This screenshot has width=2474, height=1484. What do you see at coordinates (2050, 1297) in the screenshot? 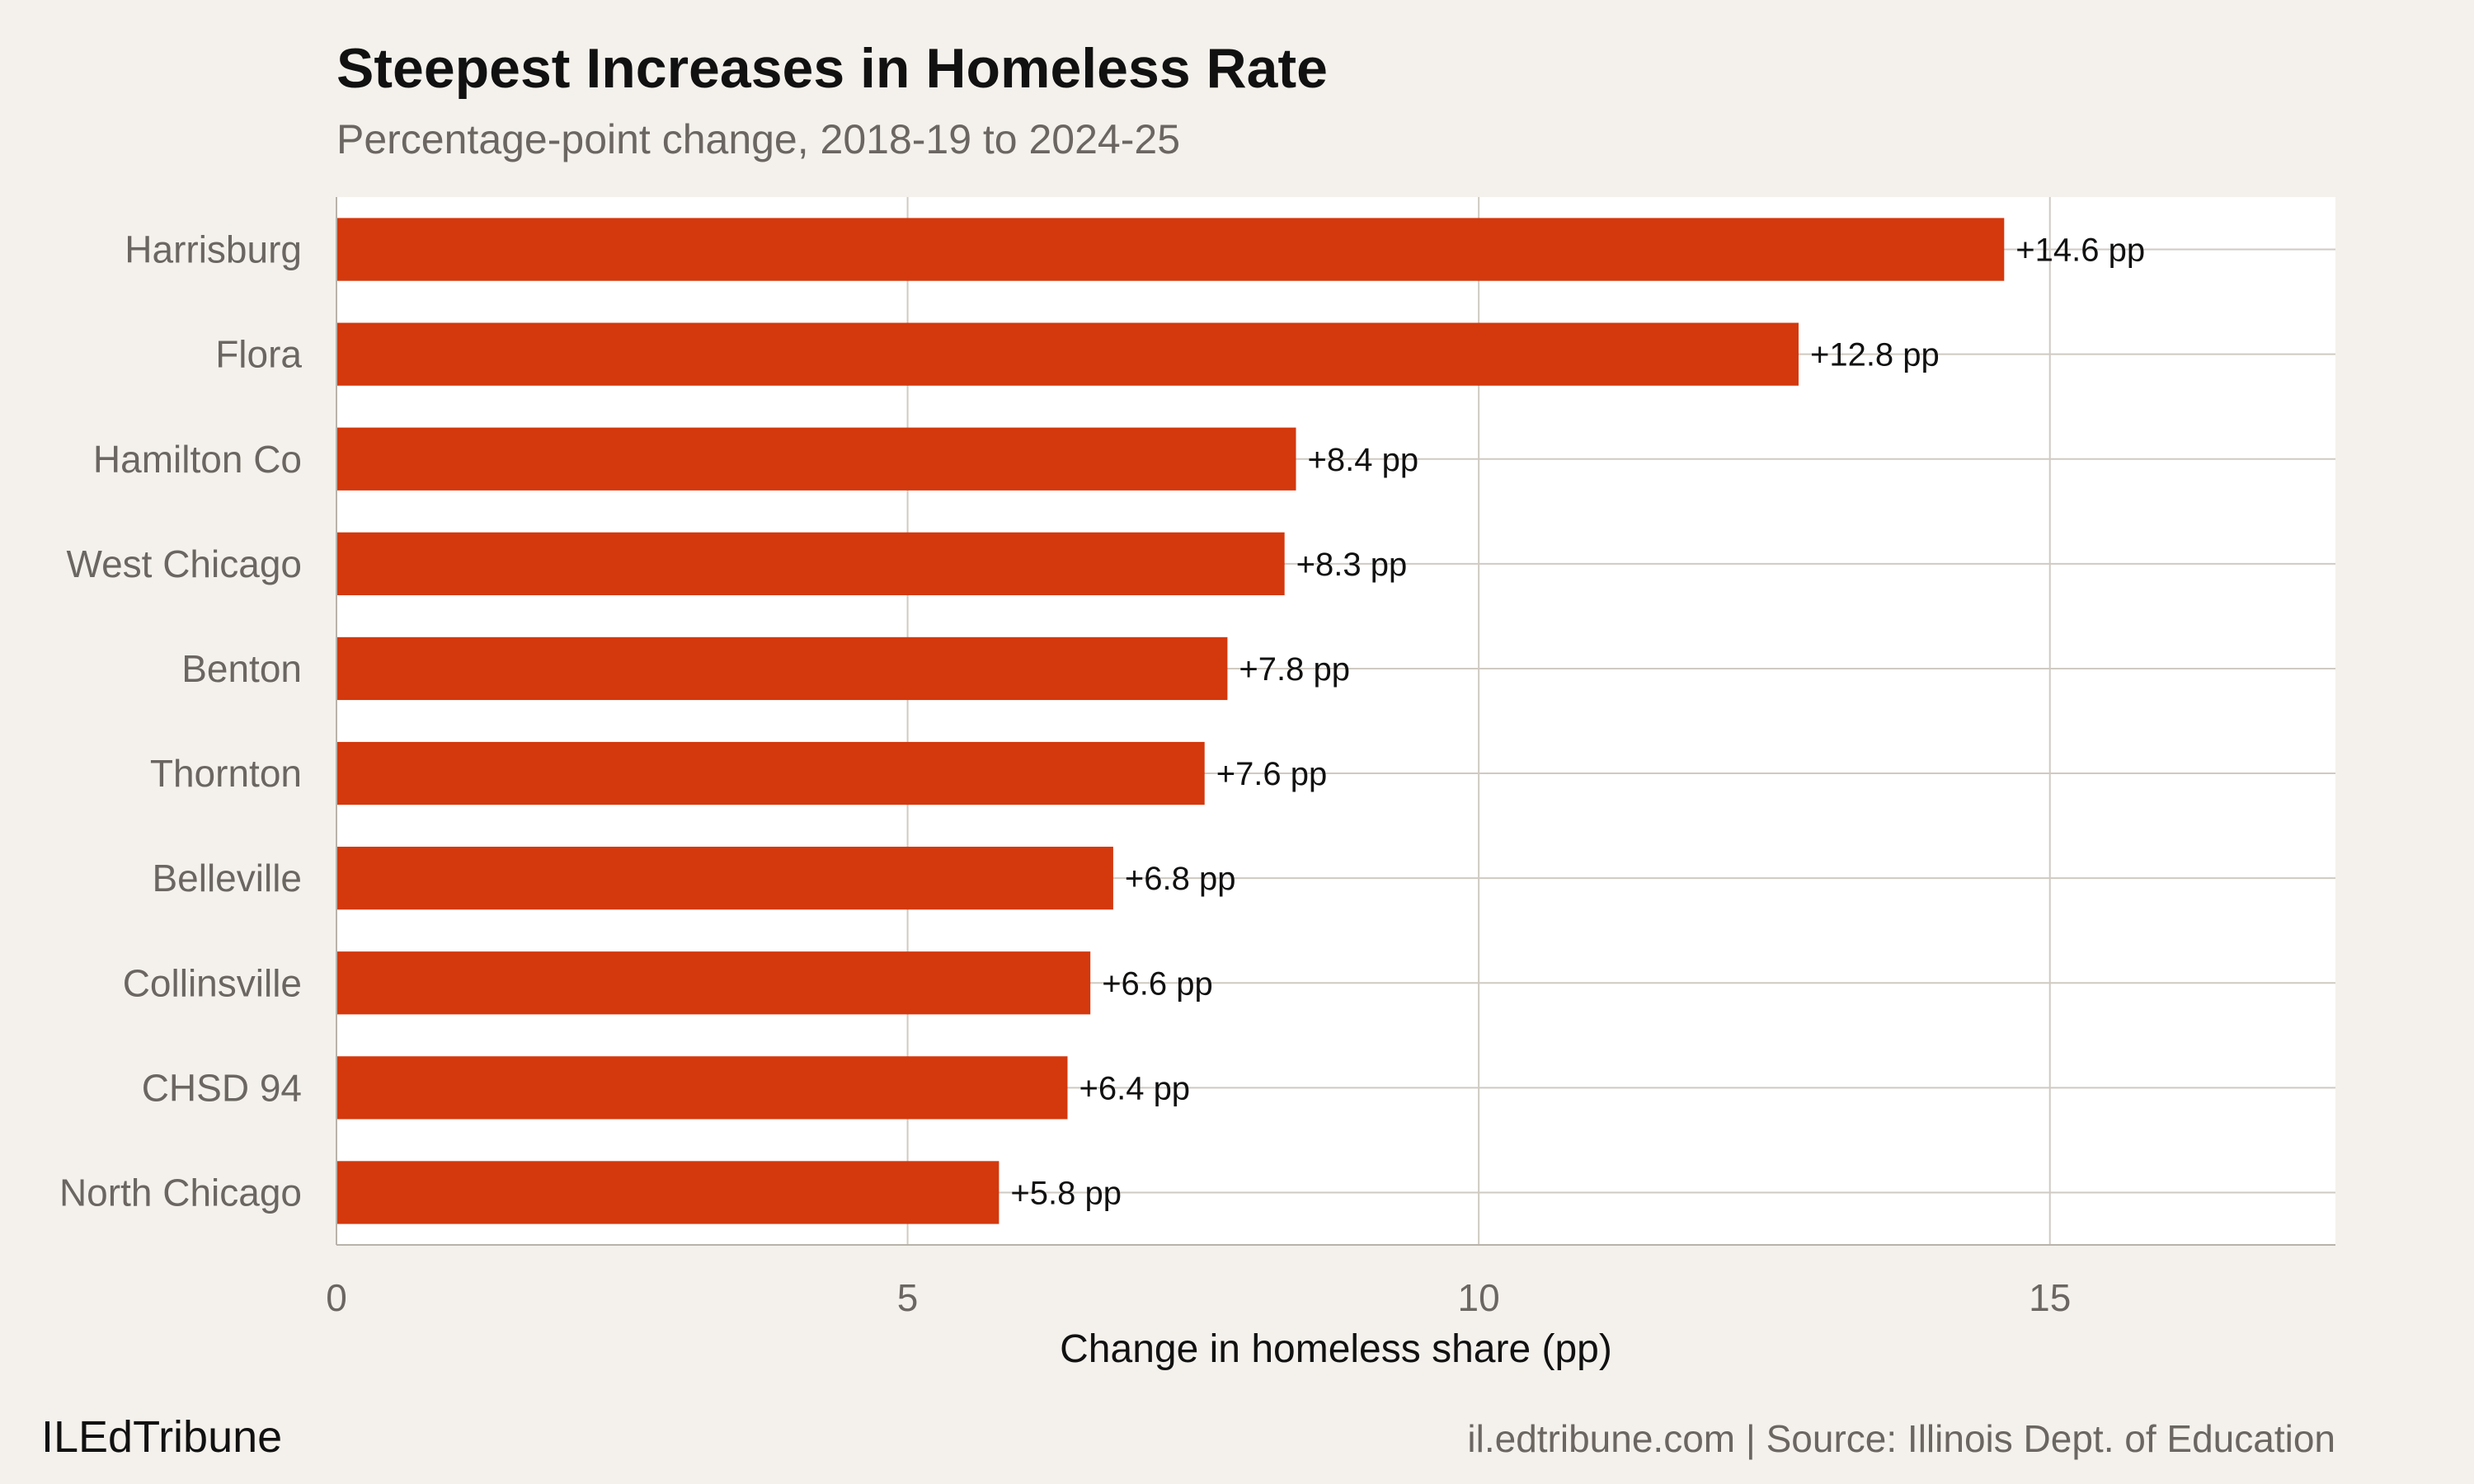
I see `x-tick-label: 15` at bounding box center [2050, 1297].